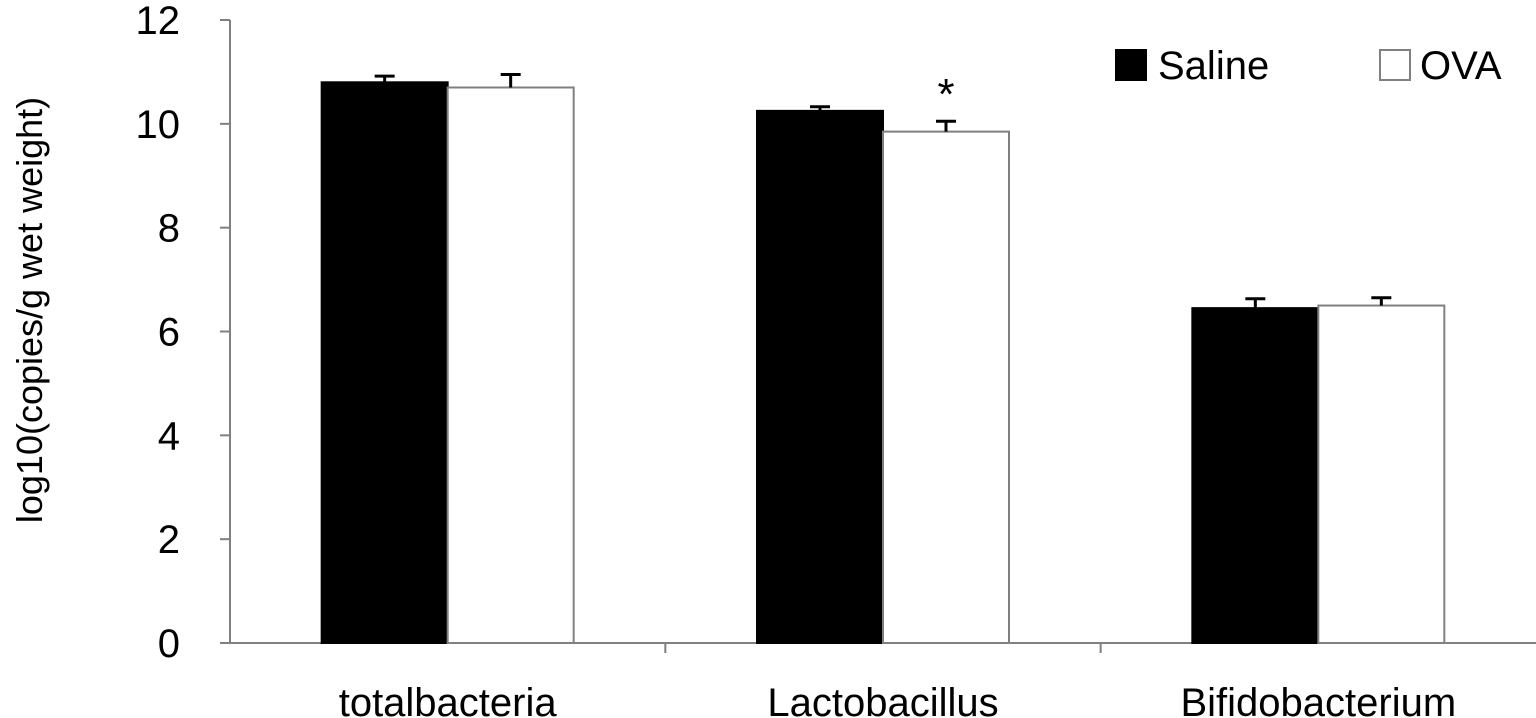 The width and height of the screenshot is (1536, 718). I want to click on legend-label-ova: OVA, so click(1461, 66).